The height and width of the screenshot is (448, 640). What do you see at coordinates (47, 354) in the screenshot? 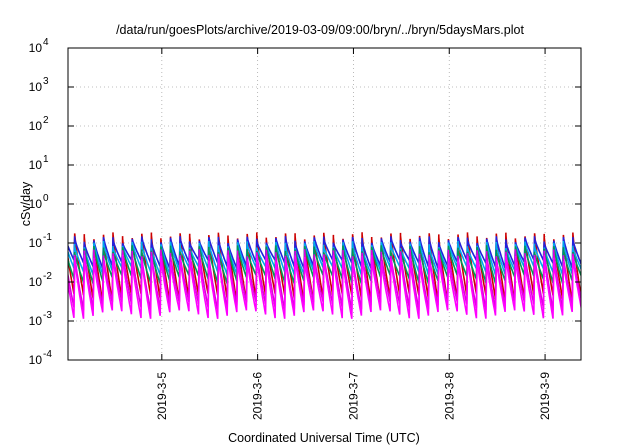
I see `y-tick-exponent: -4` at bounding box center [47, 354].